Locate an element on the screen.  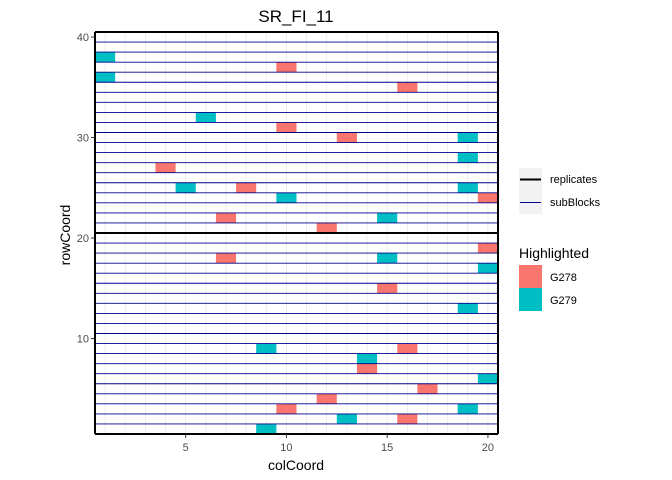
y-axis-label: rowCoord is located at coordinates (65, 235).